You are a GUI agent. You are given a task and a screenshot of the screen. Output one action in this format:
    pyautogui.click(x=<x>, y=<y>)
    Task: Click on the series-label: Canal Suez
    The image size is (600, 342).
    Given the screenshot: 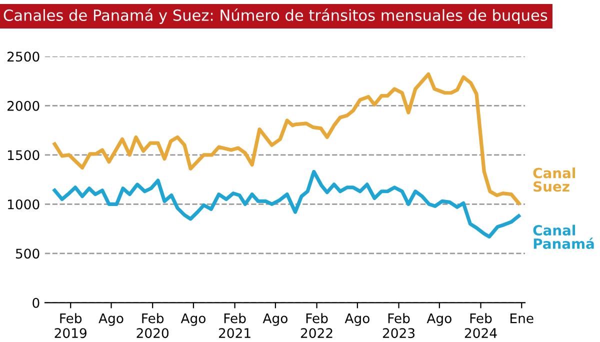 What is the action you would take?
    pyautogui.click(x=554, y=180)
    